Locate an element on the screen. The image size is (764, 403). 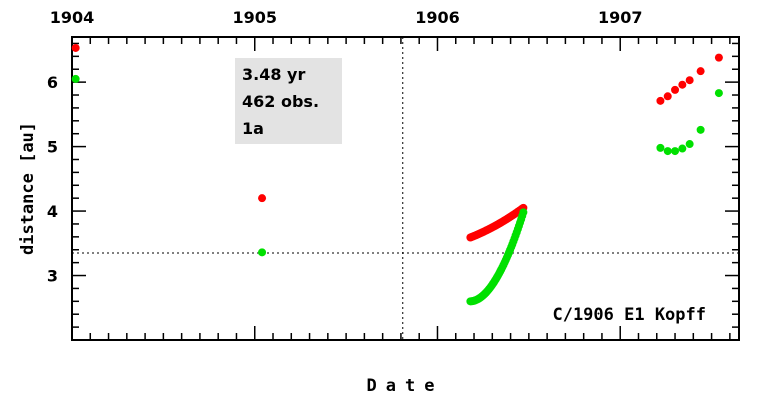
y-tick-label: 6 is located at coordinates (52, 82).